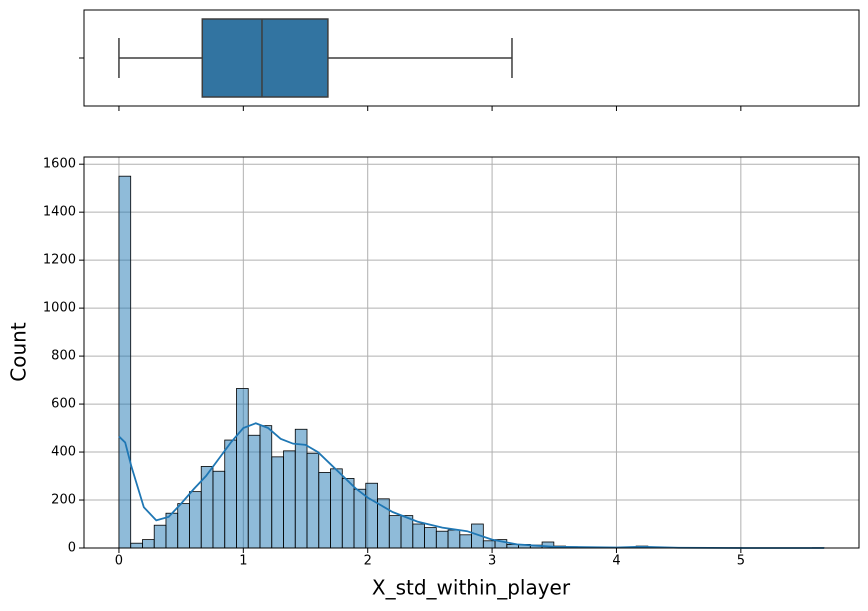 The height and width of the screenshot is (611, 868). What do you see at coordinates (59, 164) in the screenshot?
I see `y-tick-label: 1600` at bounding box center [59, 164].